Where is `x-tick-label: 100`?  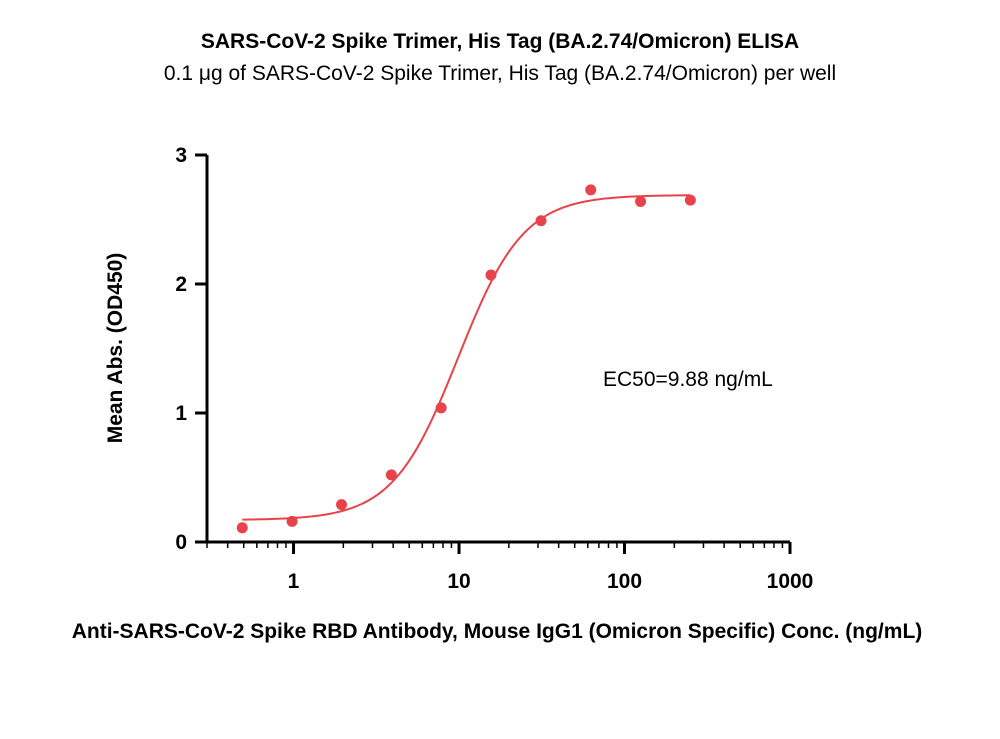 x-tick-label: 100 is located at coordinates (624, 581).